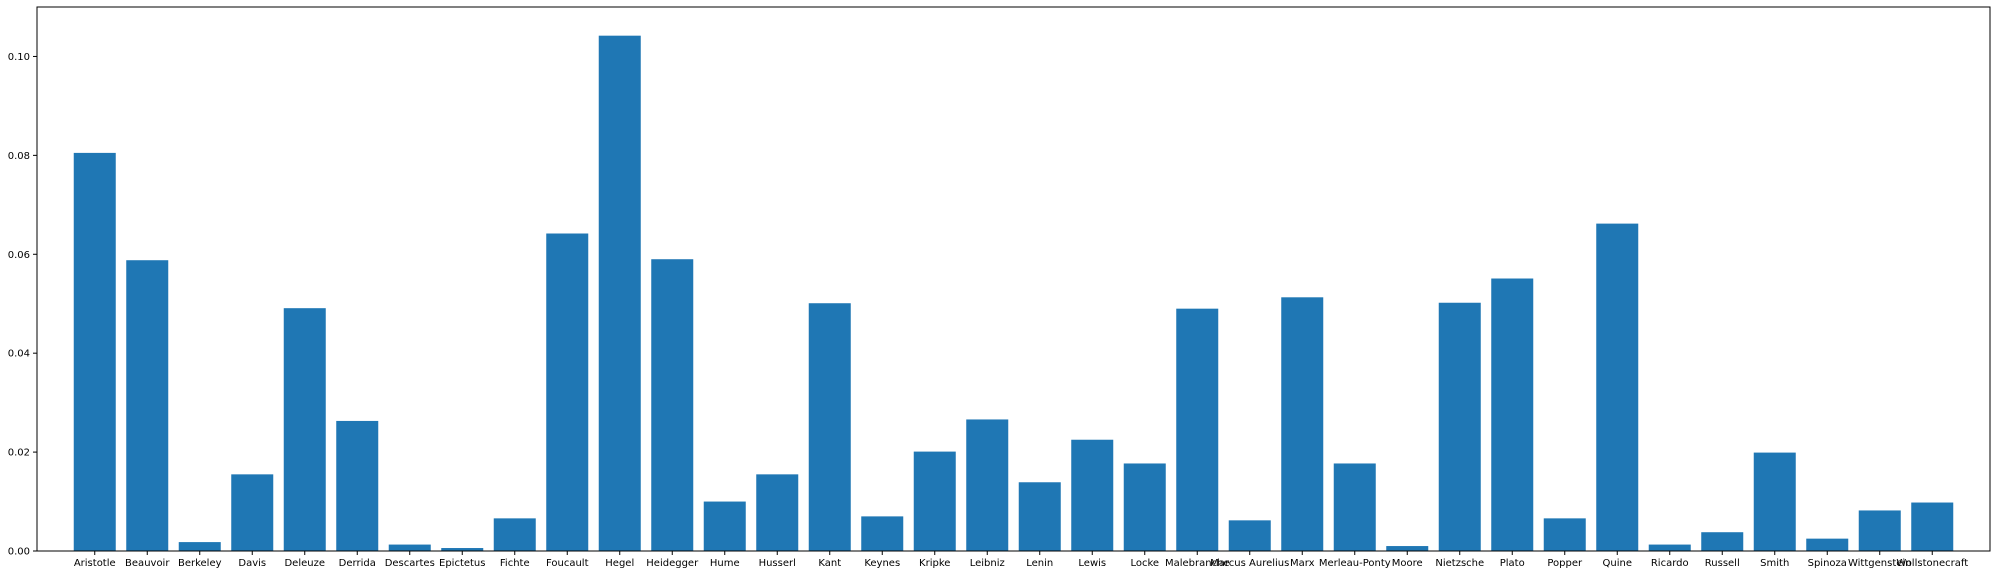 Image resolution: width=1996 pixels, height=575 pixels. What do you see at coordinates (95, 563) in the screenshot?
I see `x-tick-label: Aristotle` at bounding box center [95, 563].